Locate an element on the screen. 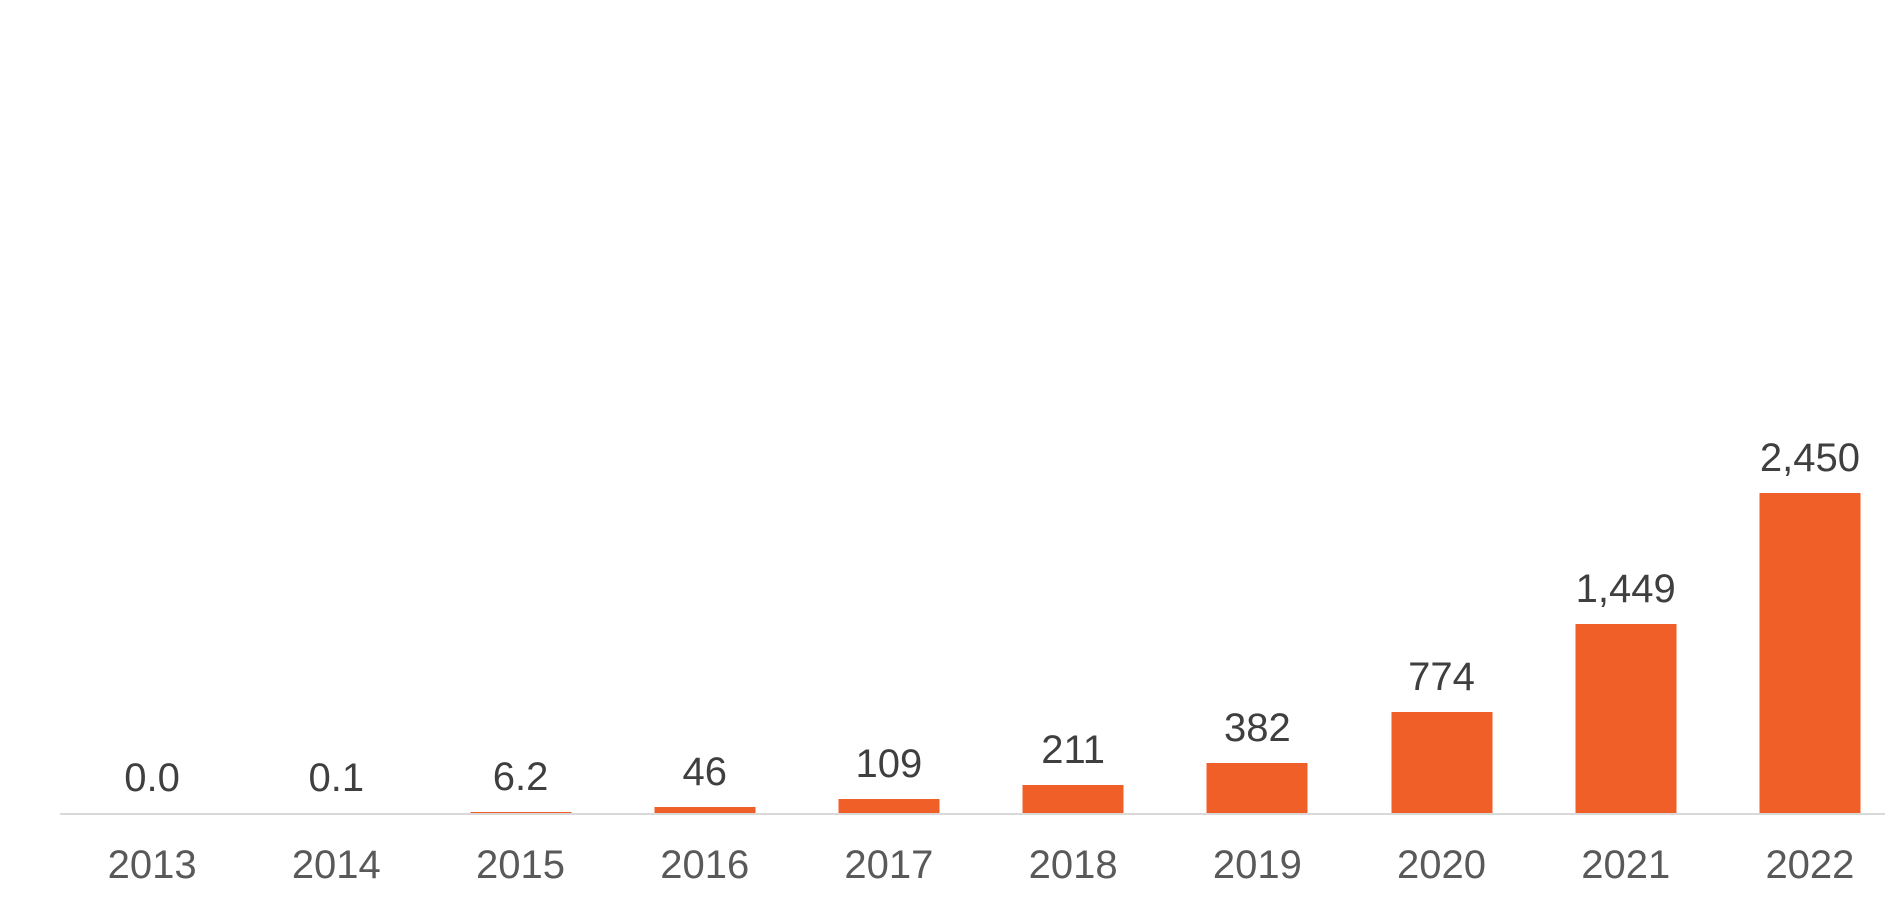 Image resolution: width=1885 pixels, height=921 pixels. bar-value-label: 774 is located at coordinates (1441, 676).